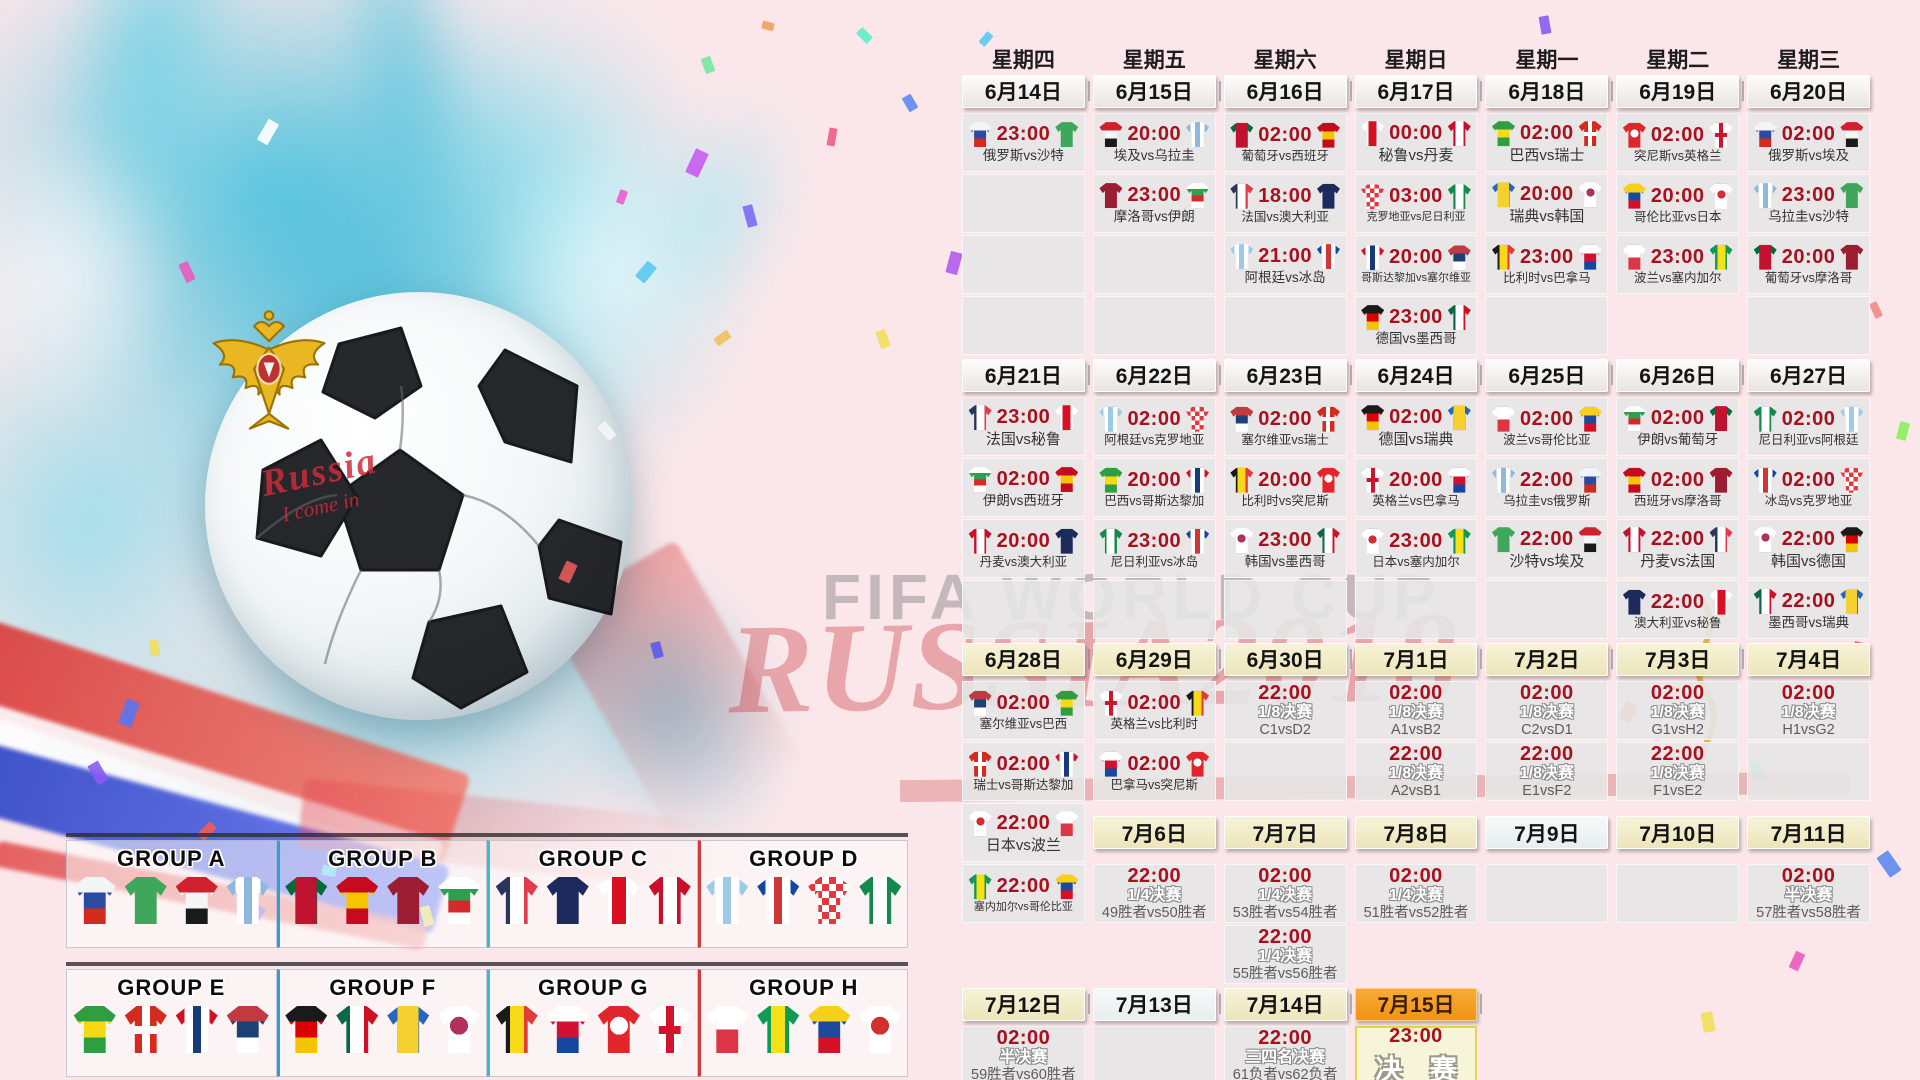  Describe the element at coordinates (1023, 1073) in the screenshot. I see `knockout-pairing-label: 59胜者vs60胜者` at that location.